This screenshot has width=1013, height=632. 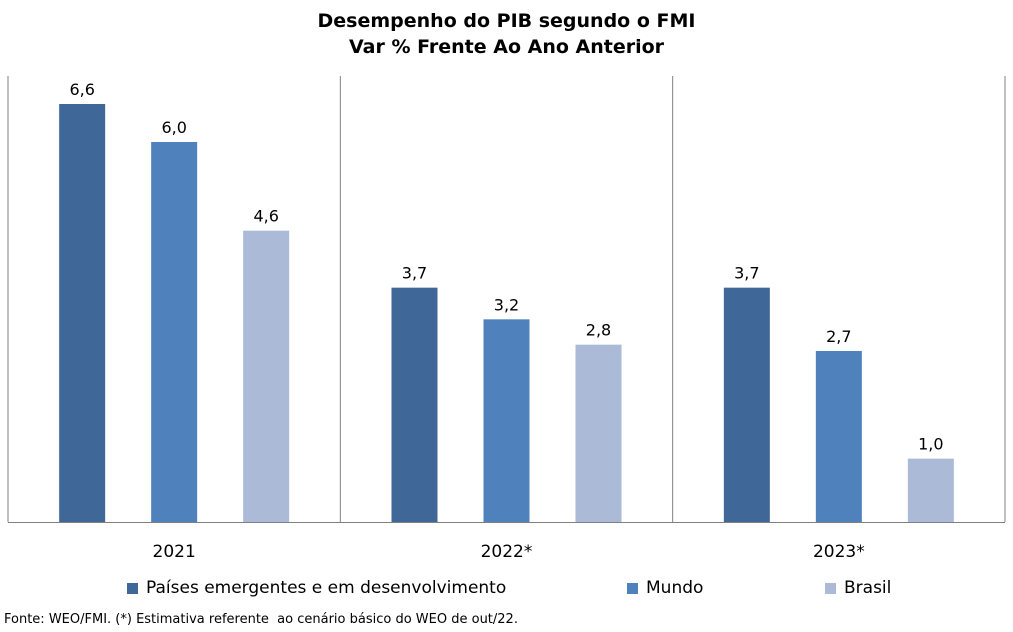 What do you see at coordinates (675, 588) in the screenshot?
I see `legend-label: Mundo` at bounding box center [675, 588].